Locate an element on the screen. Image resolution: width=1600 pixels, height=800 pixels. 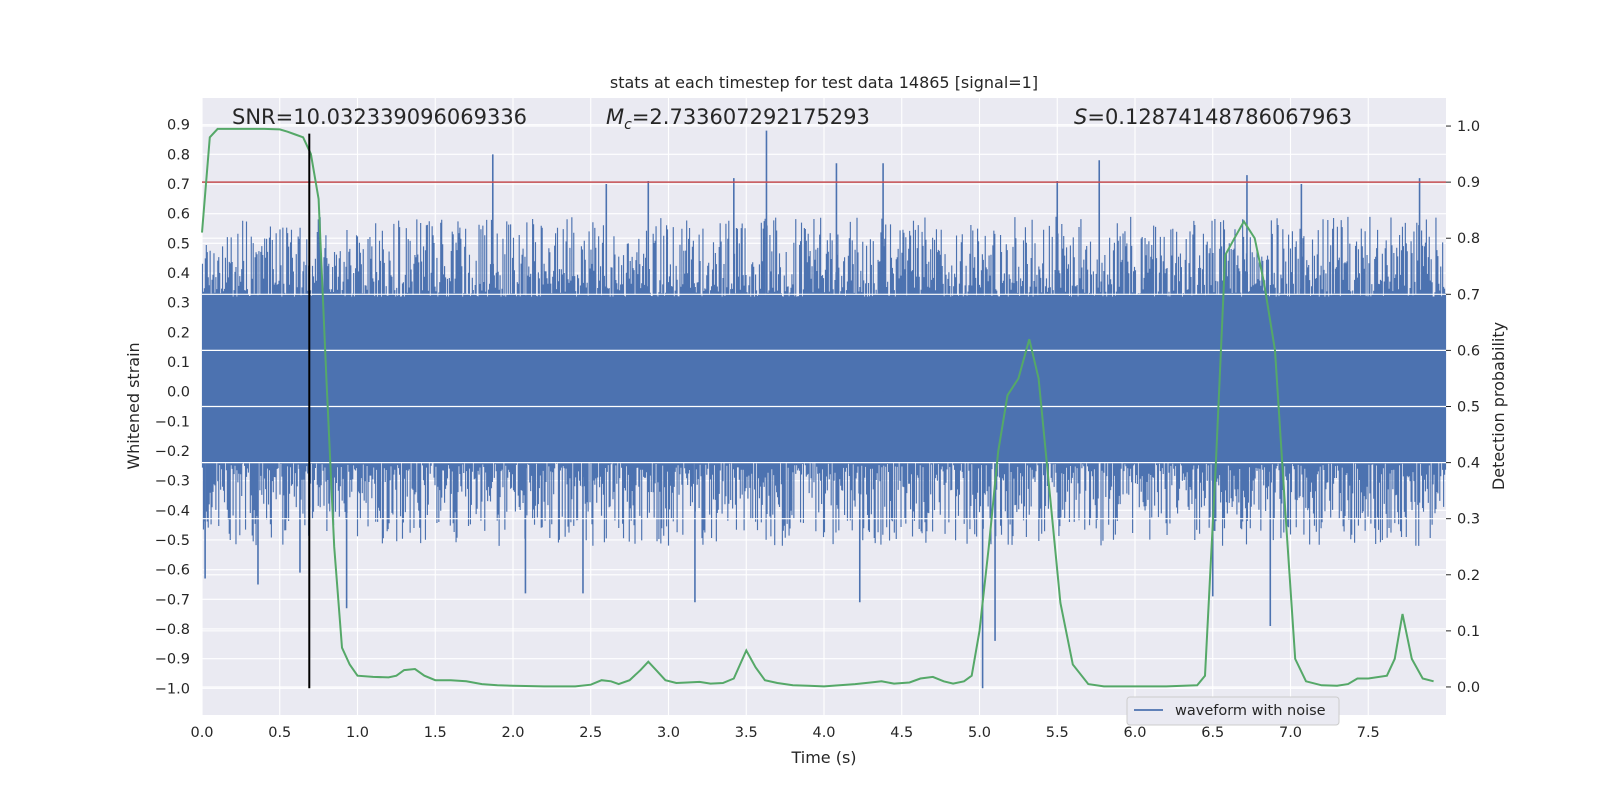
x-tick-label: 1.0 is located at coordinates (357, 733).